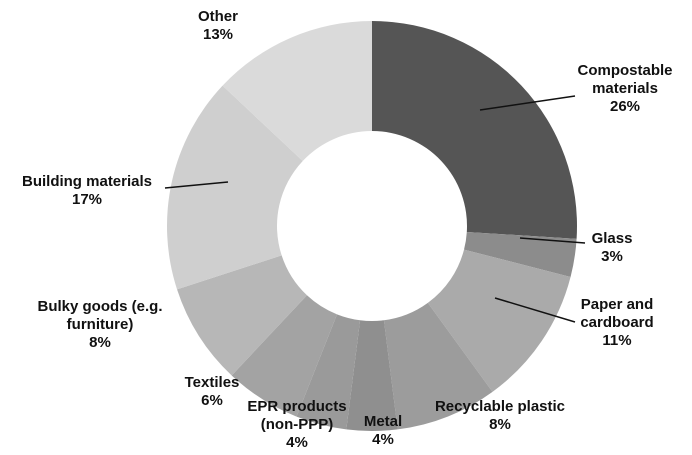 The width and height of the screenshot is (692, 455). Describe the element at coordinates (218, 34) in the screenshot. I see `value-label: 13%` at that location.